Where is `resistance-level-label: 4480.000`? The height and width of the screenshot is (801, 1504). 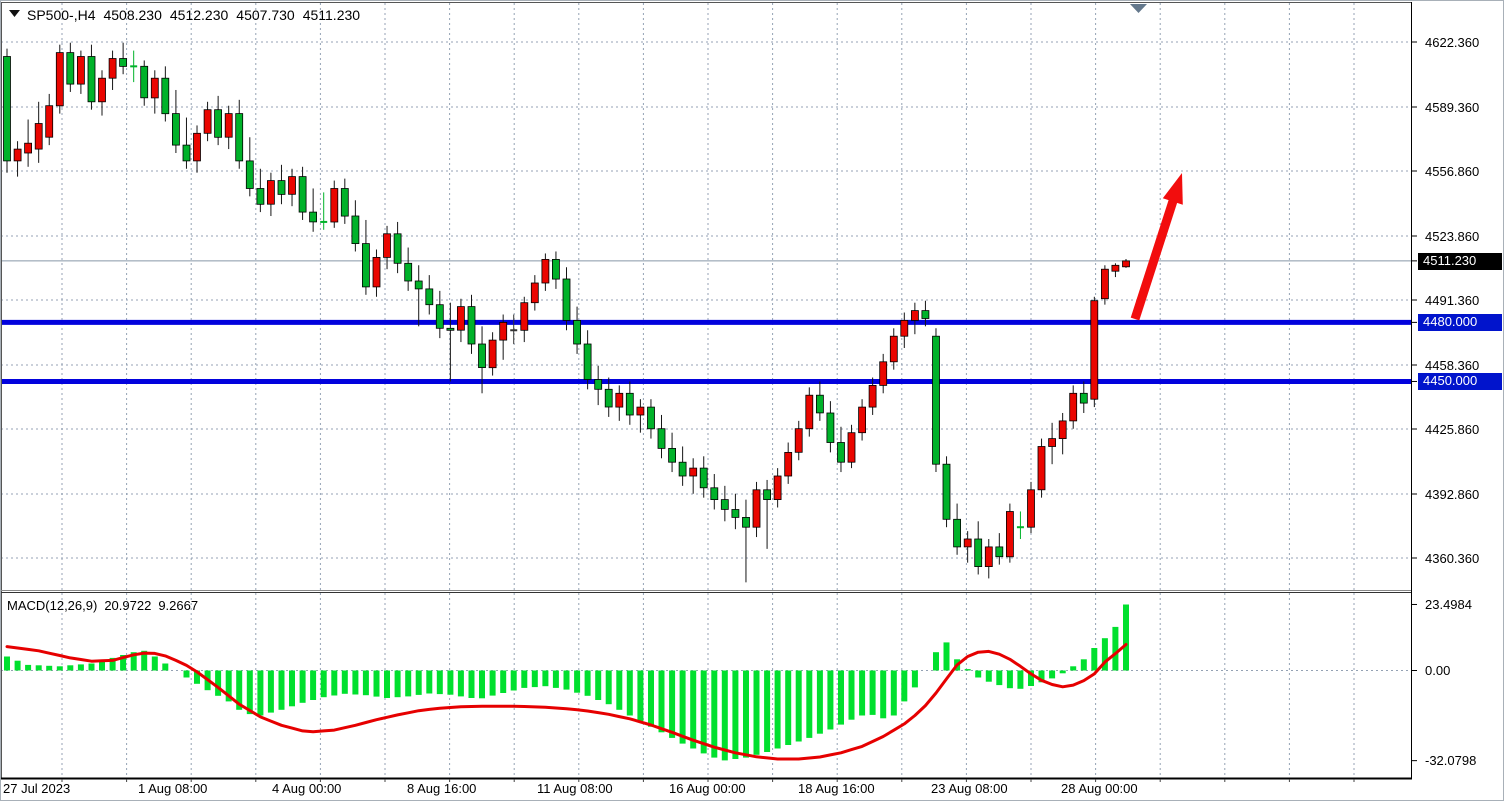
resistance-level-label: 4480.000 is located at coordinates (1460, 322).